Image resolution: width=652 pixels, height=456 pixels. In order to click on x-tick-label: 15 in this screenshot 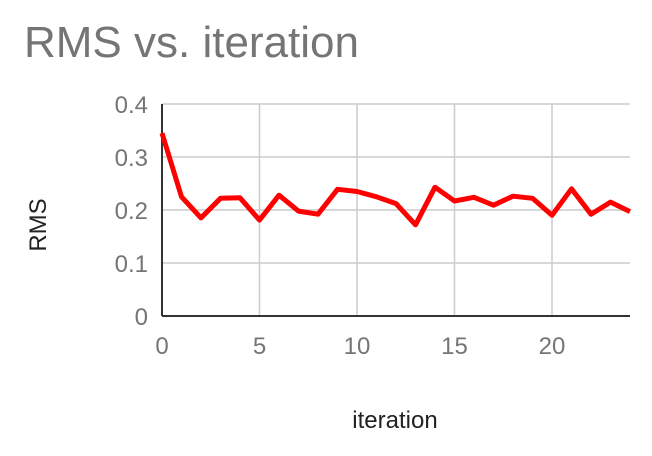, I will do `click(454, 346)`.